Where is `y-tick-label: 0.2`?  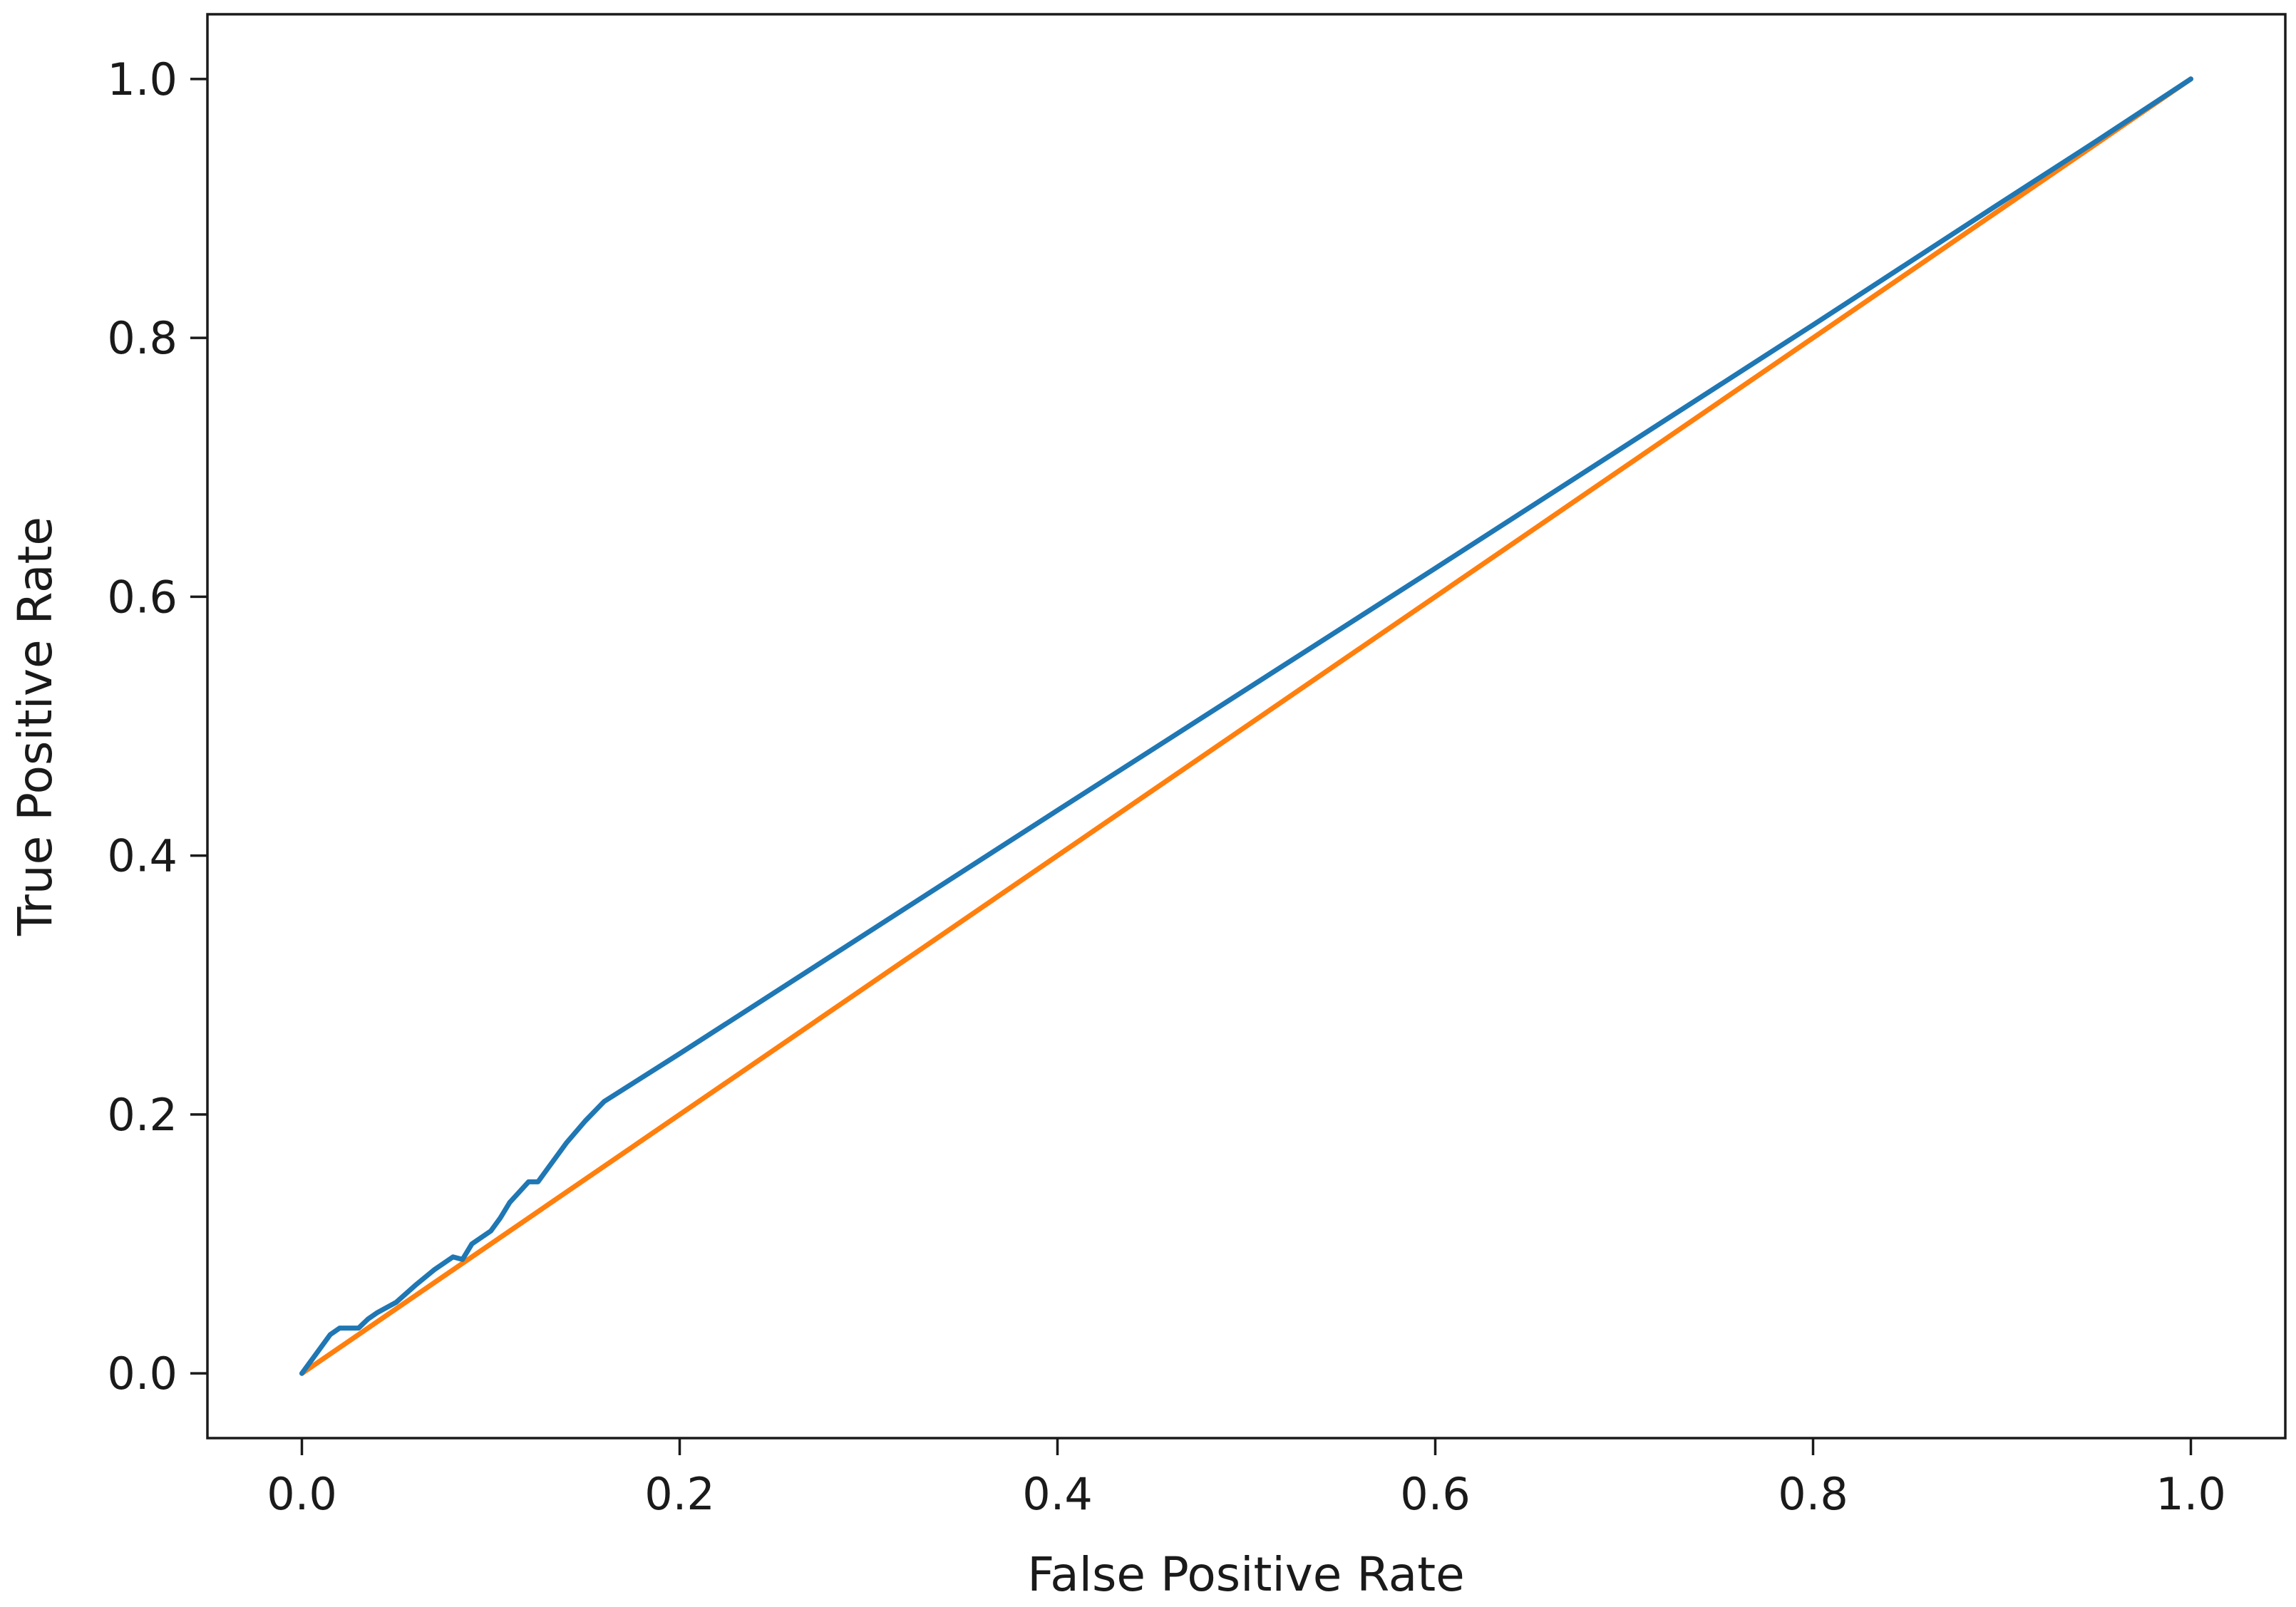 y-tick-label: 0.2 is located at coordinates (142, 1115).